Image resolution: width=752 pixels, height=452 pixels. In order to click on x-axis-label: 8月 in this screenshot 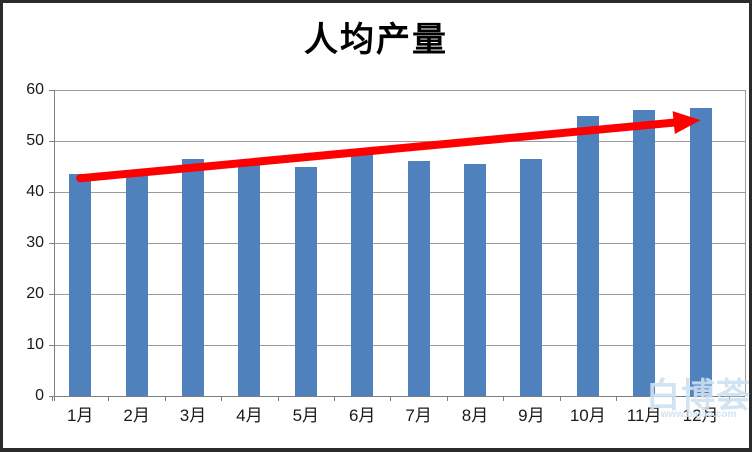, I will do `click(475, 415)`.